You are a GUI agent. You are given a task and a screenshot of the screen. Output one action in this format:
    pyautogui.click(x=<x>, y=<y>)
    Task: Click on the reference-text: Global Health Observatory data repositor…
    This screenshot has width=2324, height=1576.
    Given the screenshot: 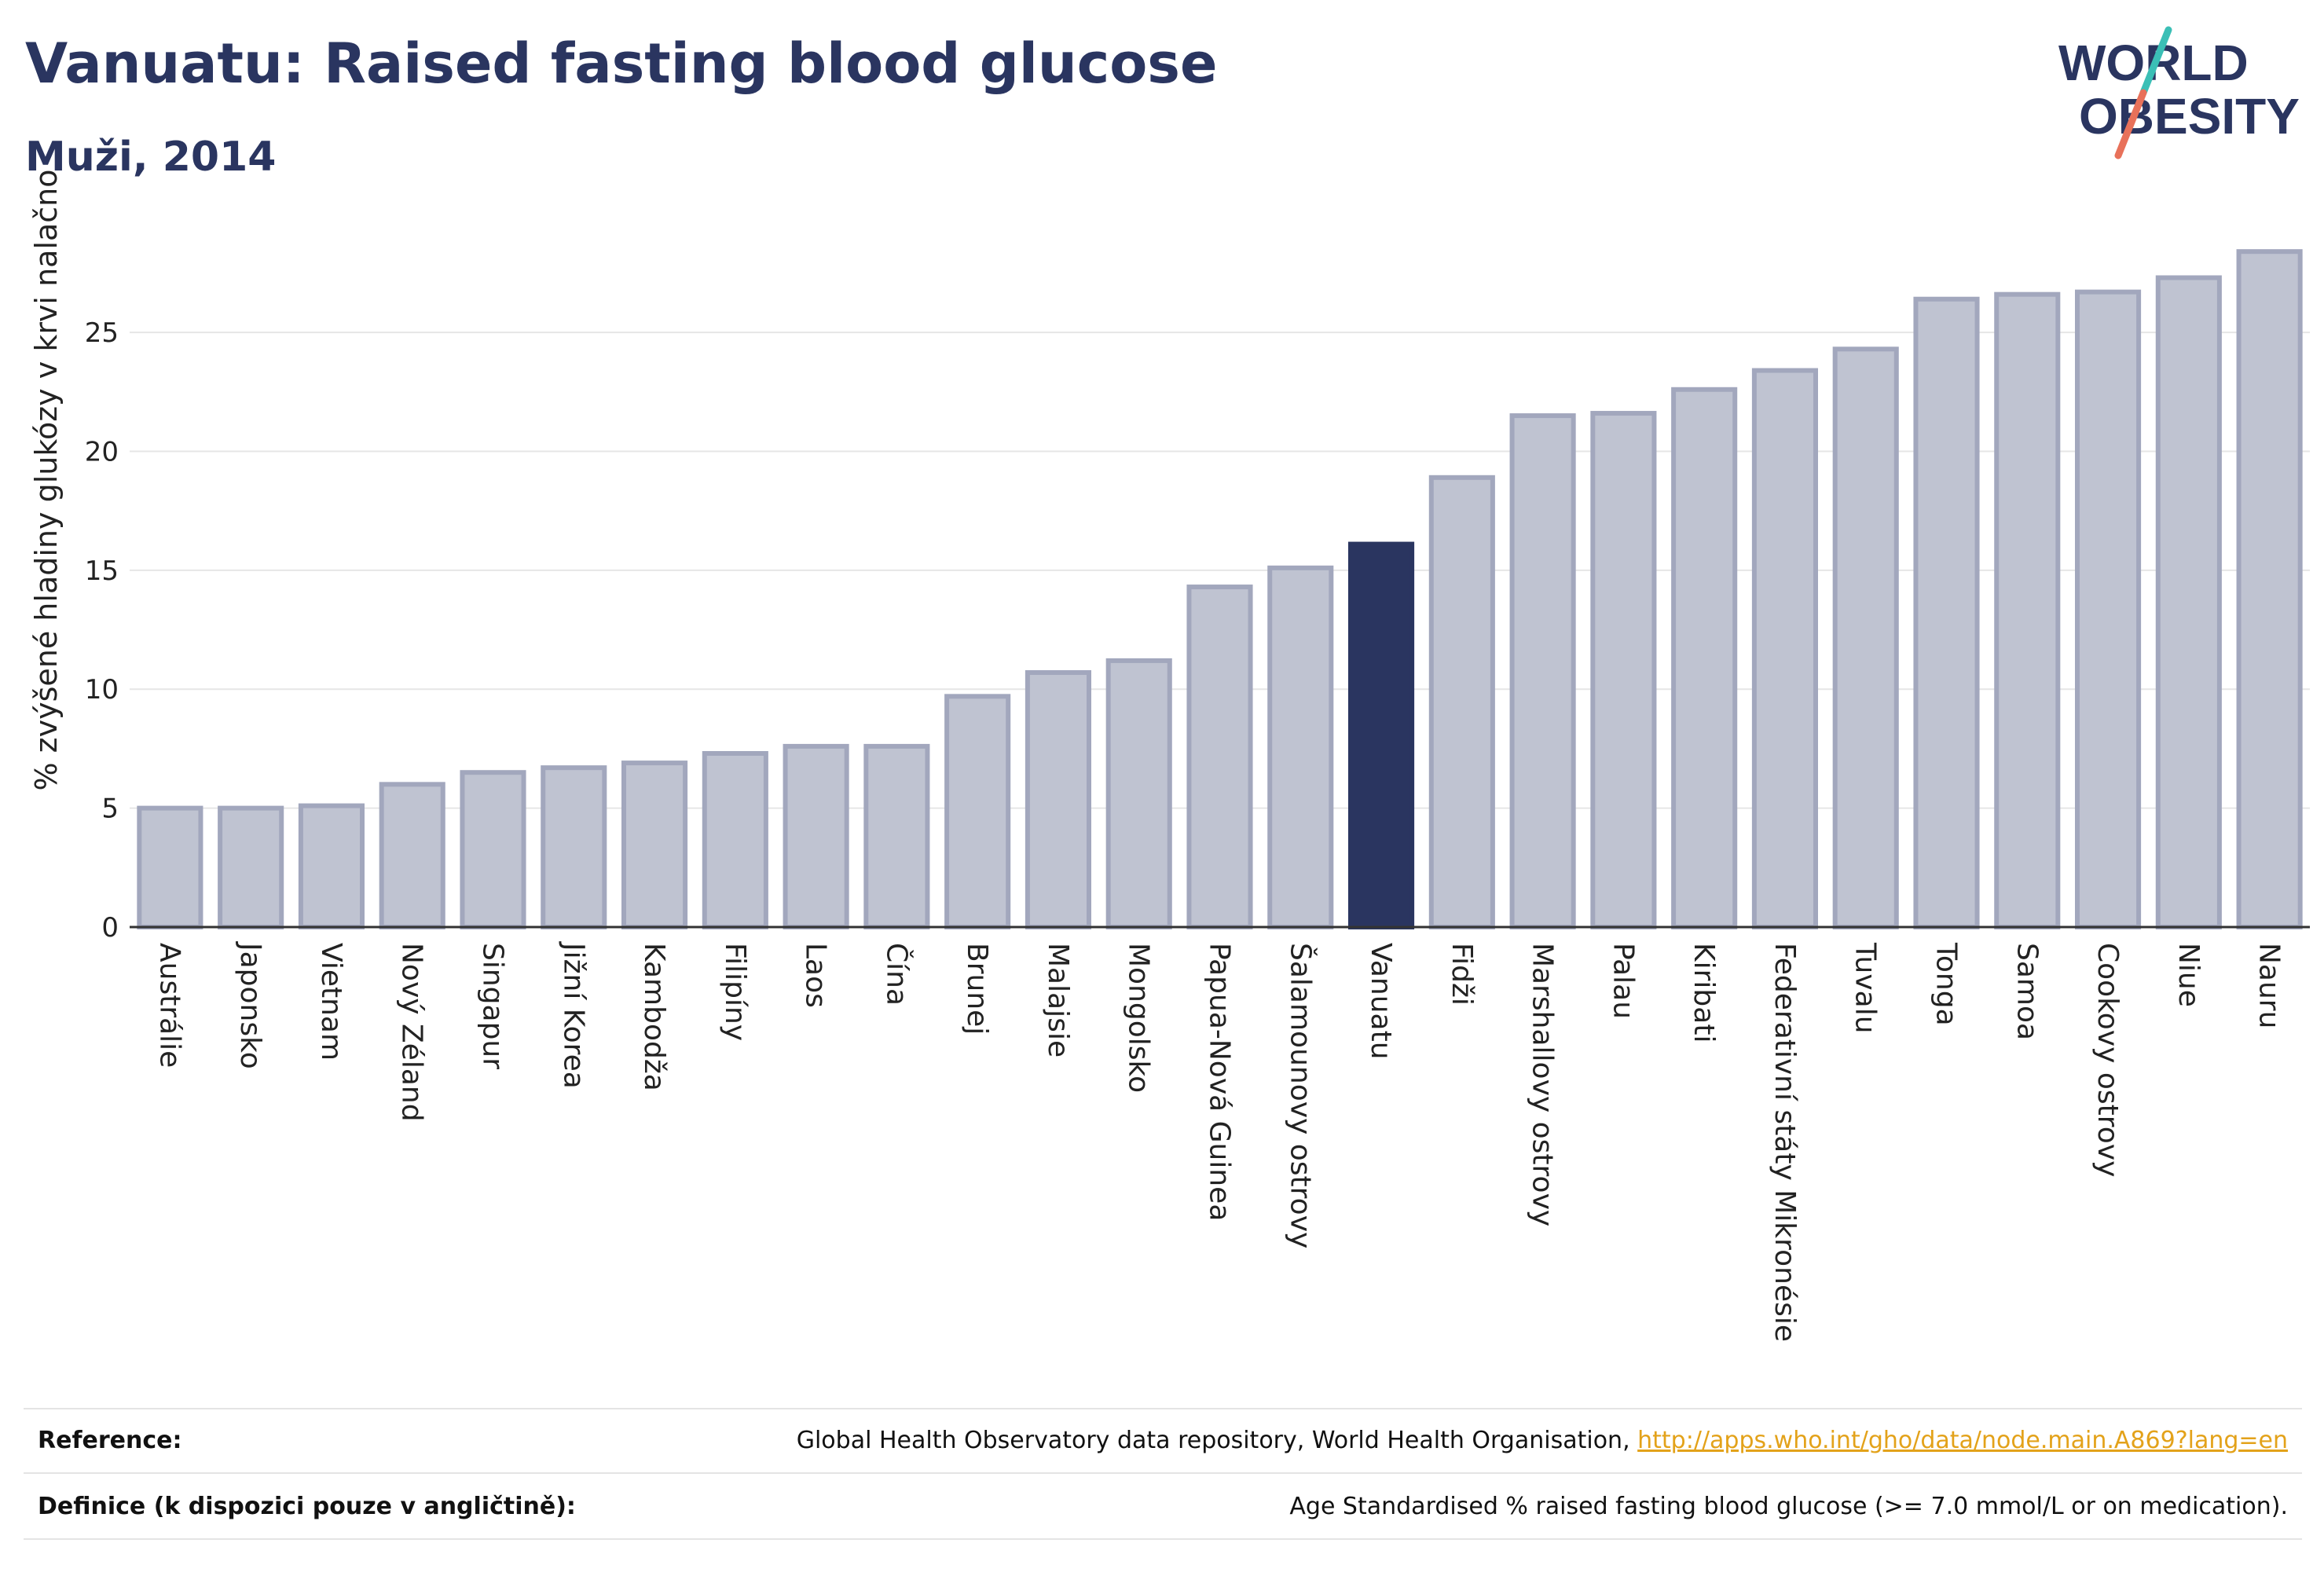 What is the action you would take?
    pyautogui.click(x=1542, y=1440)
    